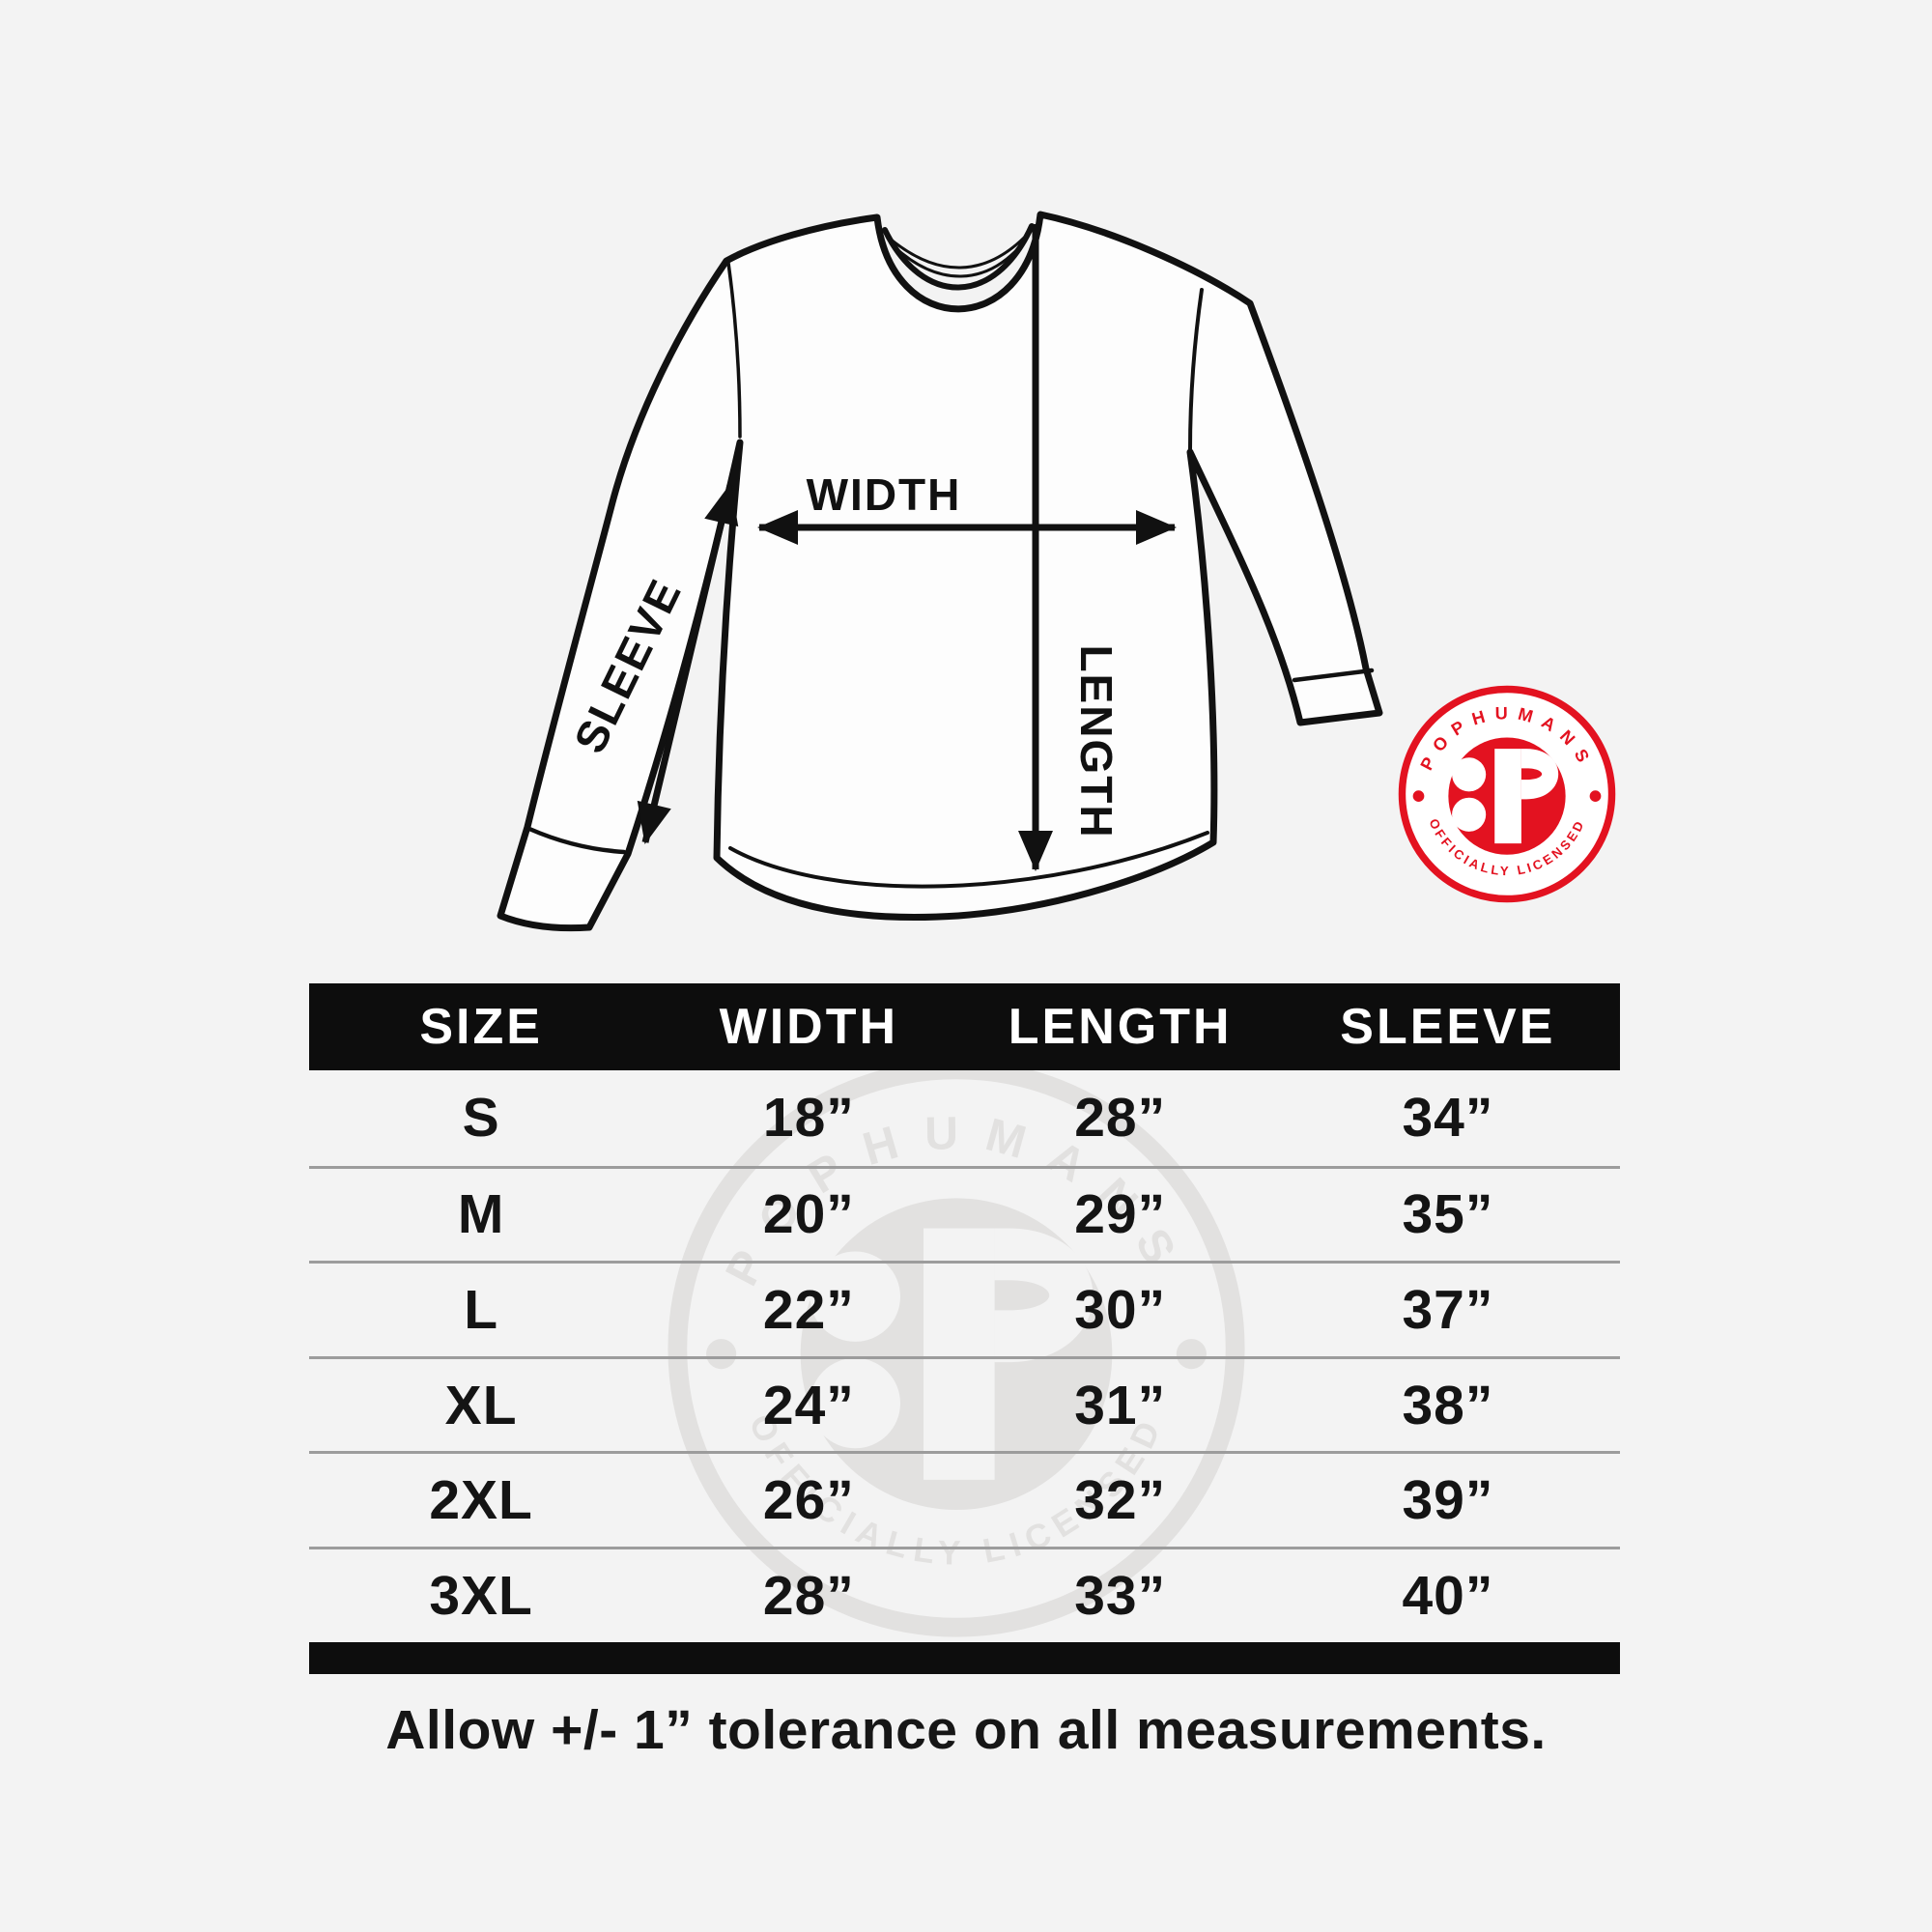  I want to click on width-cell: 20”, so click(808, 1214).